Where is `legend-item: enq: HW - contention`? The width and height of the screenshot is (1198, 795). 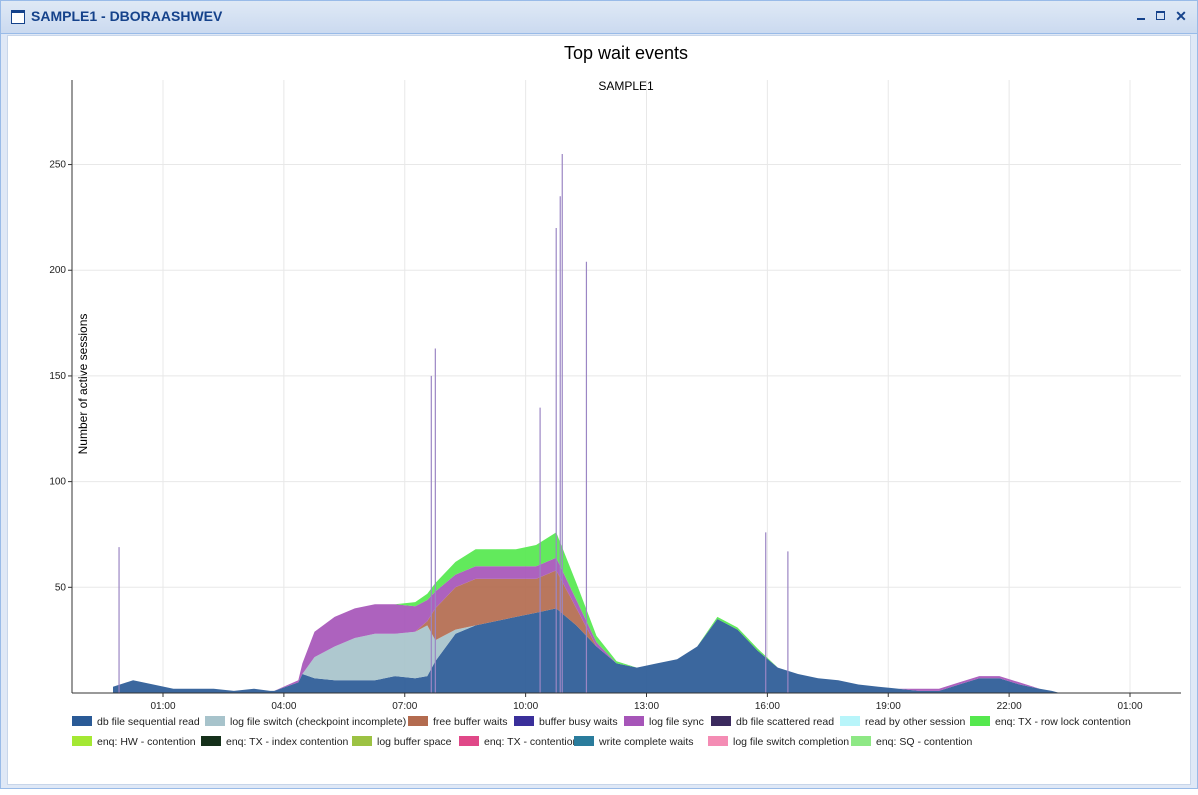
legend-item: enq: HW - contention is located at coordinates (134, 742).